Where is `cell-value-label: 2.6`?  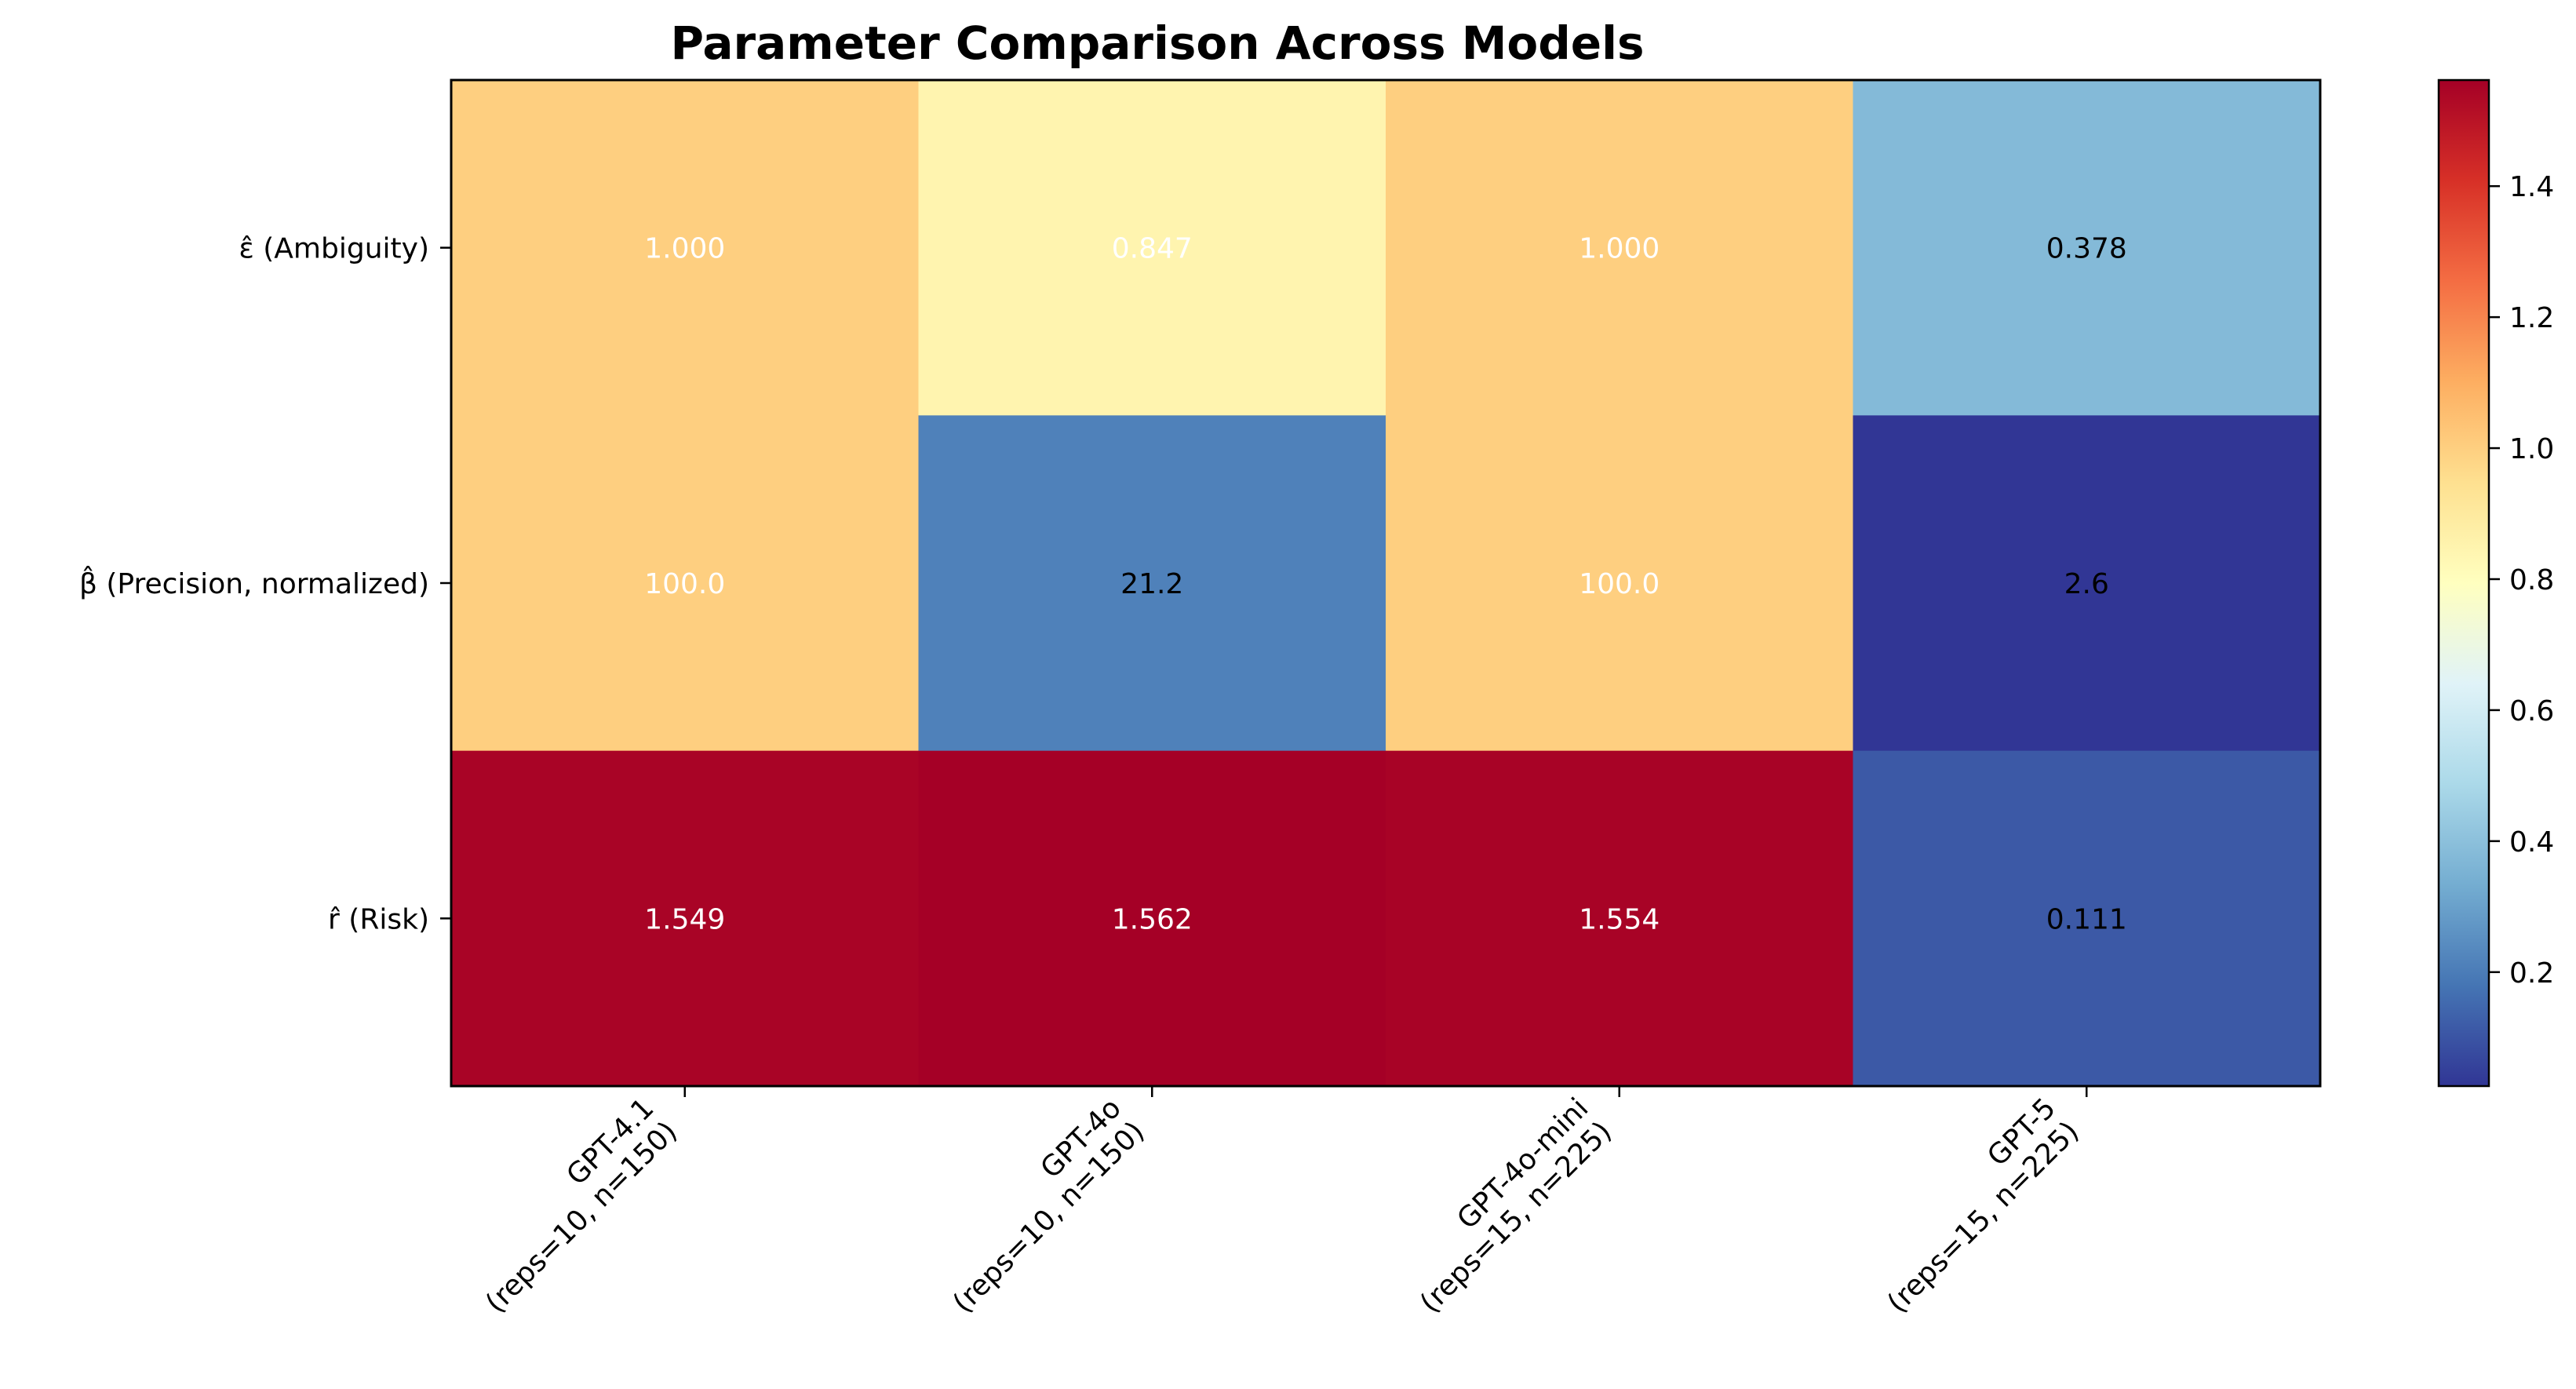 cell-value-label: 2.6 is located at coordinates (2086, 584).